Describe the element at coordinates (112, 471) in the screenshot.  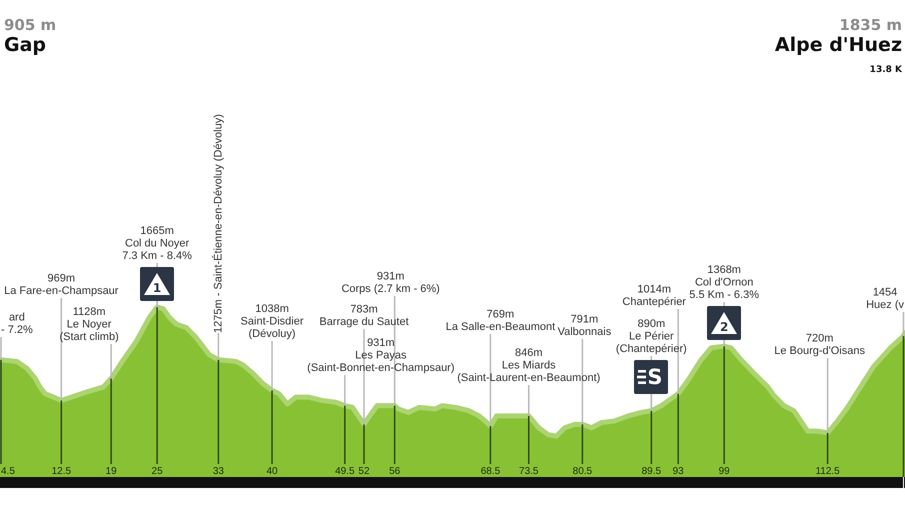
I see `x-tick-label: 19` at that location.